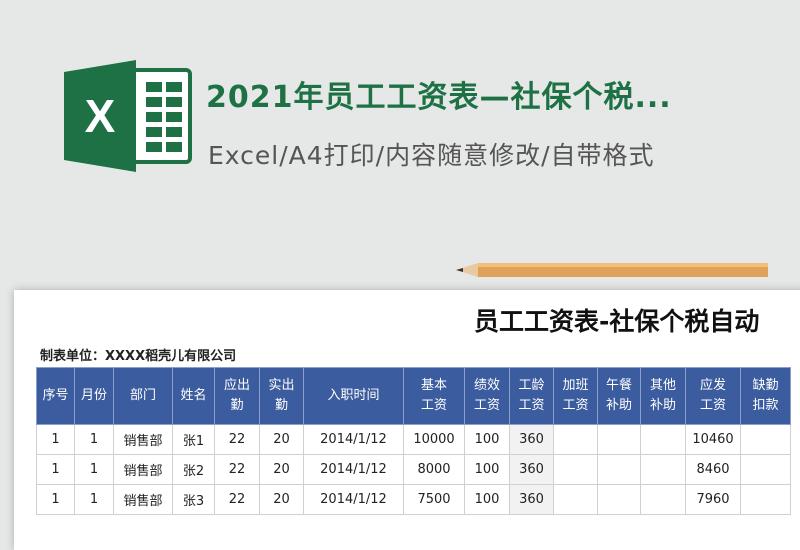 Image resolution: width=800 pixels, height=550 pixels. I want to click on excel-logo: X, so click(128, 116).